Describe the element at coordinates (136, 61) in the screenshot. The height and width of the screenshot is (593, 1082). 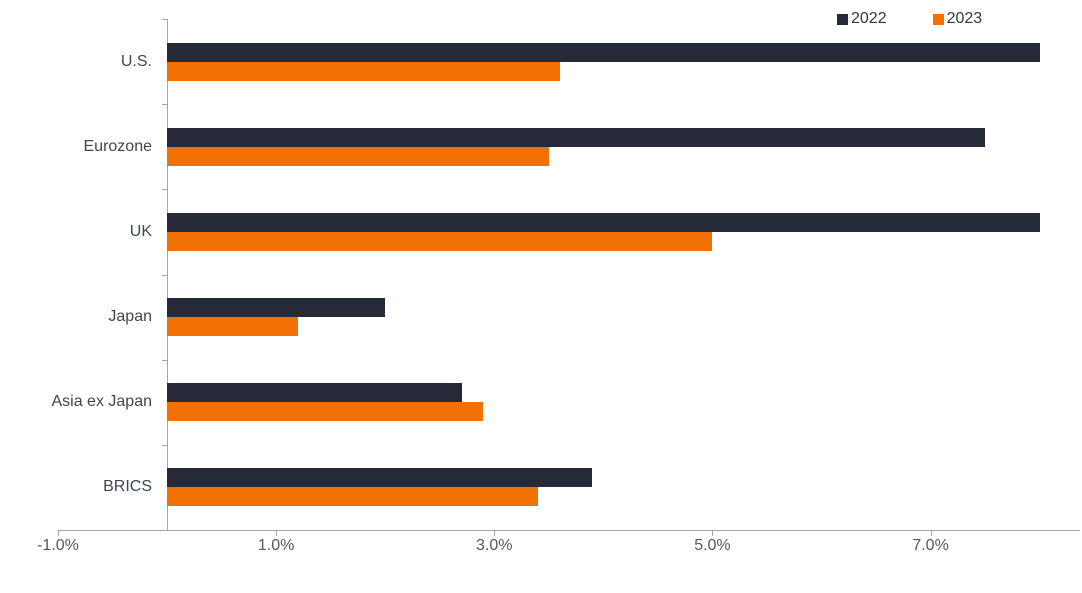
I see `category-label: U.S.` at that location.